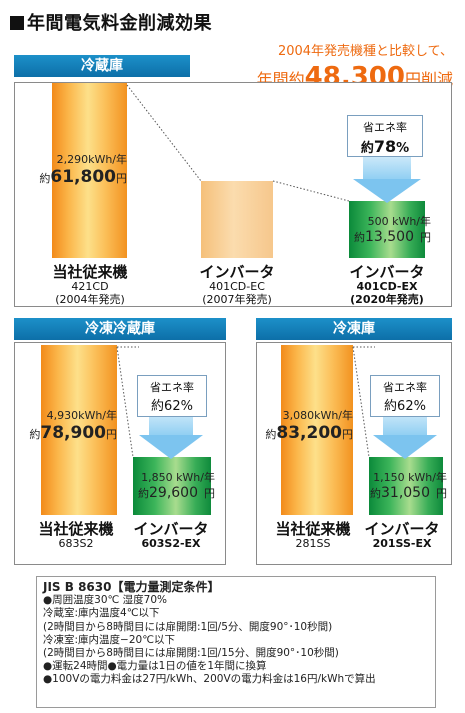 Image resolution: width=465 pixels, height=713 pixels. Describe the element at coordinates (120, 329) in the screenshot. I see `freezer-fridge-label: 冷凍冷蔵庫` at that location.